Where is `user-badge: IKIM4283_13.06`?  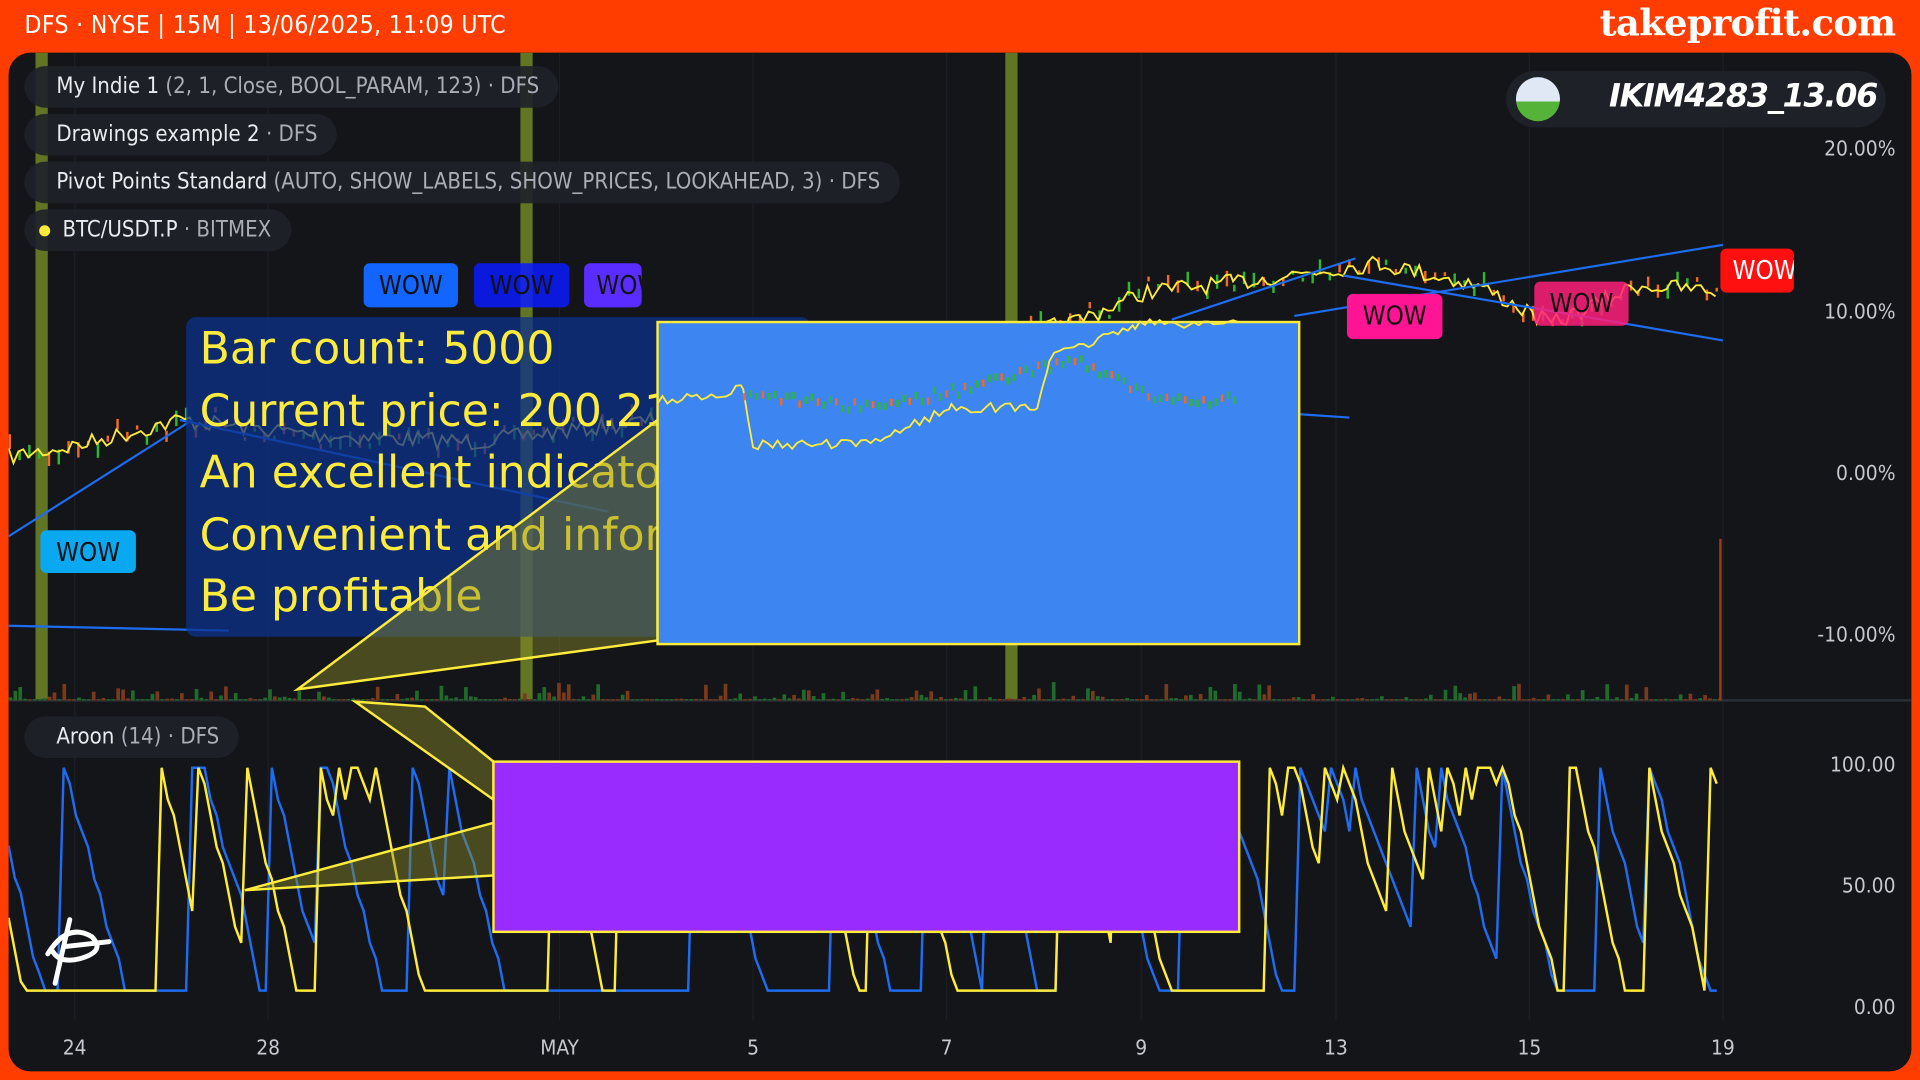
user-badge: IKIM4283_13.06 is located at coordinates (1696, 99).